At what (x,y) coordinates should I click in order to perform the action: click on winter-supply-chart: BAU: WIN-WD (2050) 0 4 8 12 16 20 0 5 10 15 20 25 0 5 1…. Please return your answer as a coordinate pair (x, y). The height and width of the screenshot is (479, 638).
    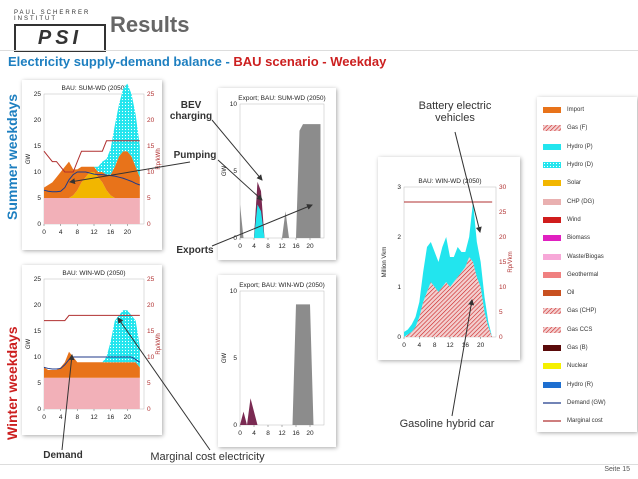
    Looking at the image, I should click on (94, 345).